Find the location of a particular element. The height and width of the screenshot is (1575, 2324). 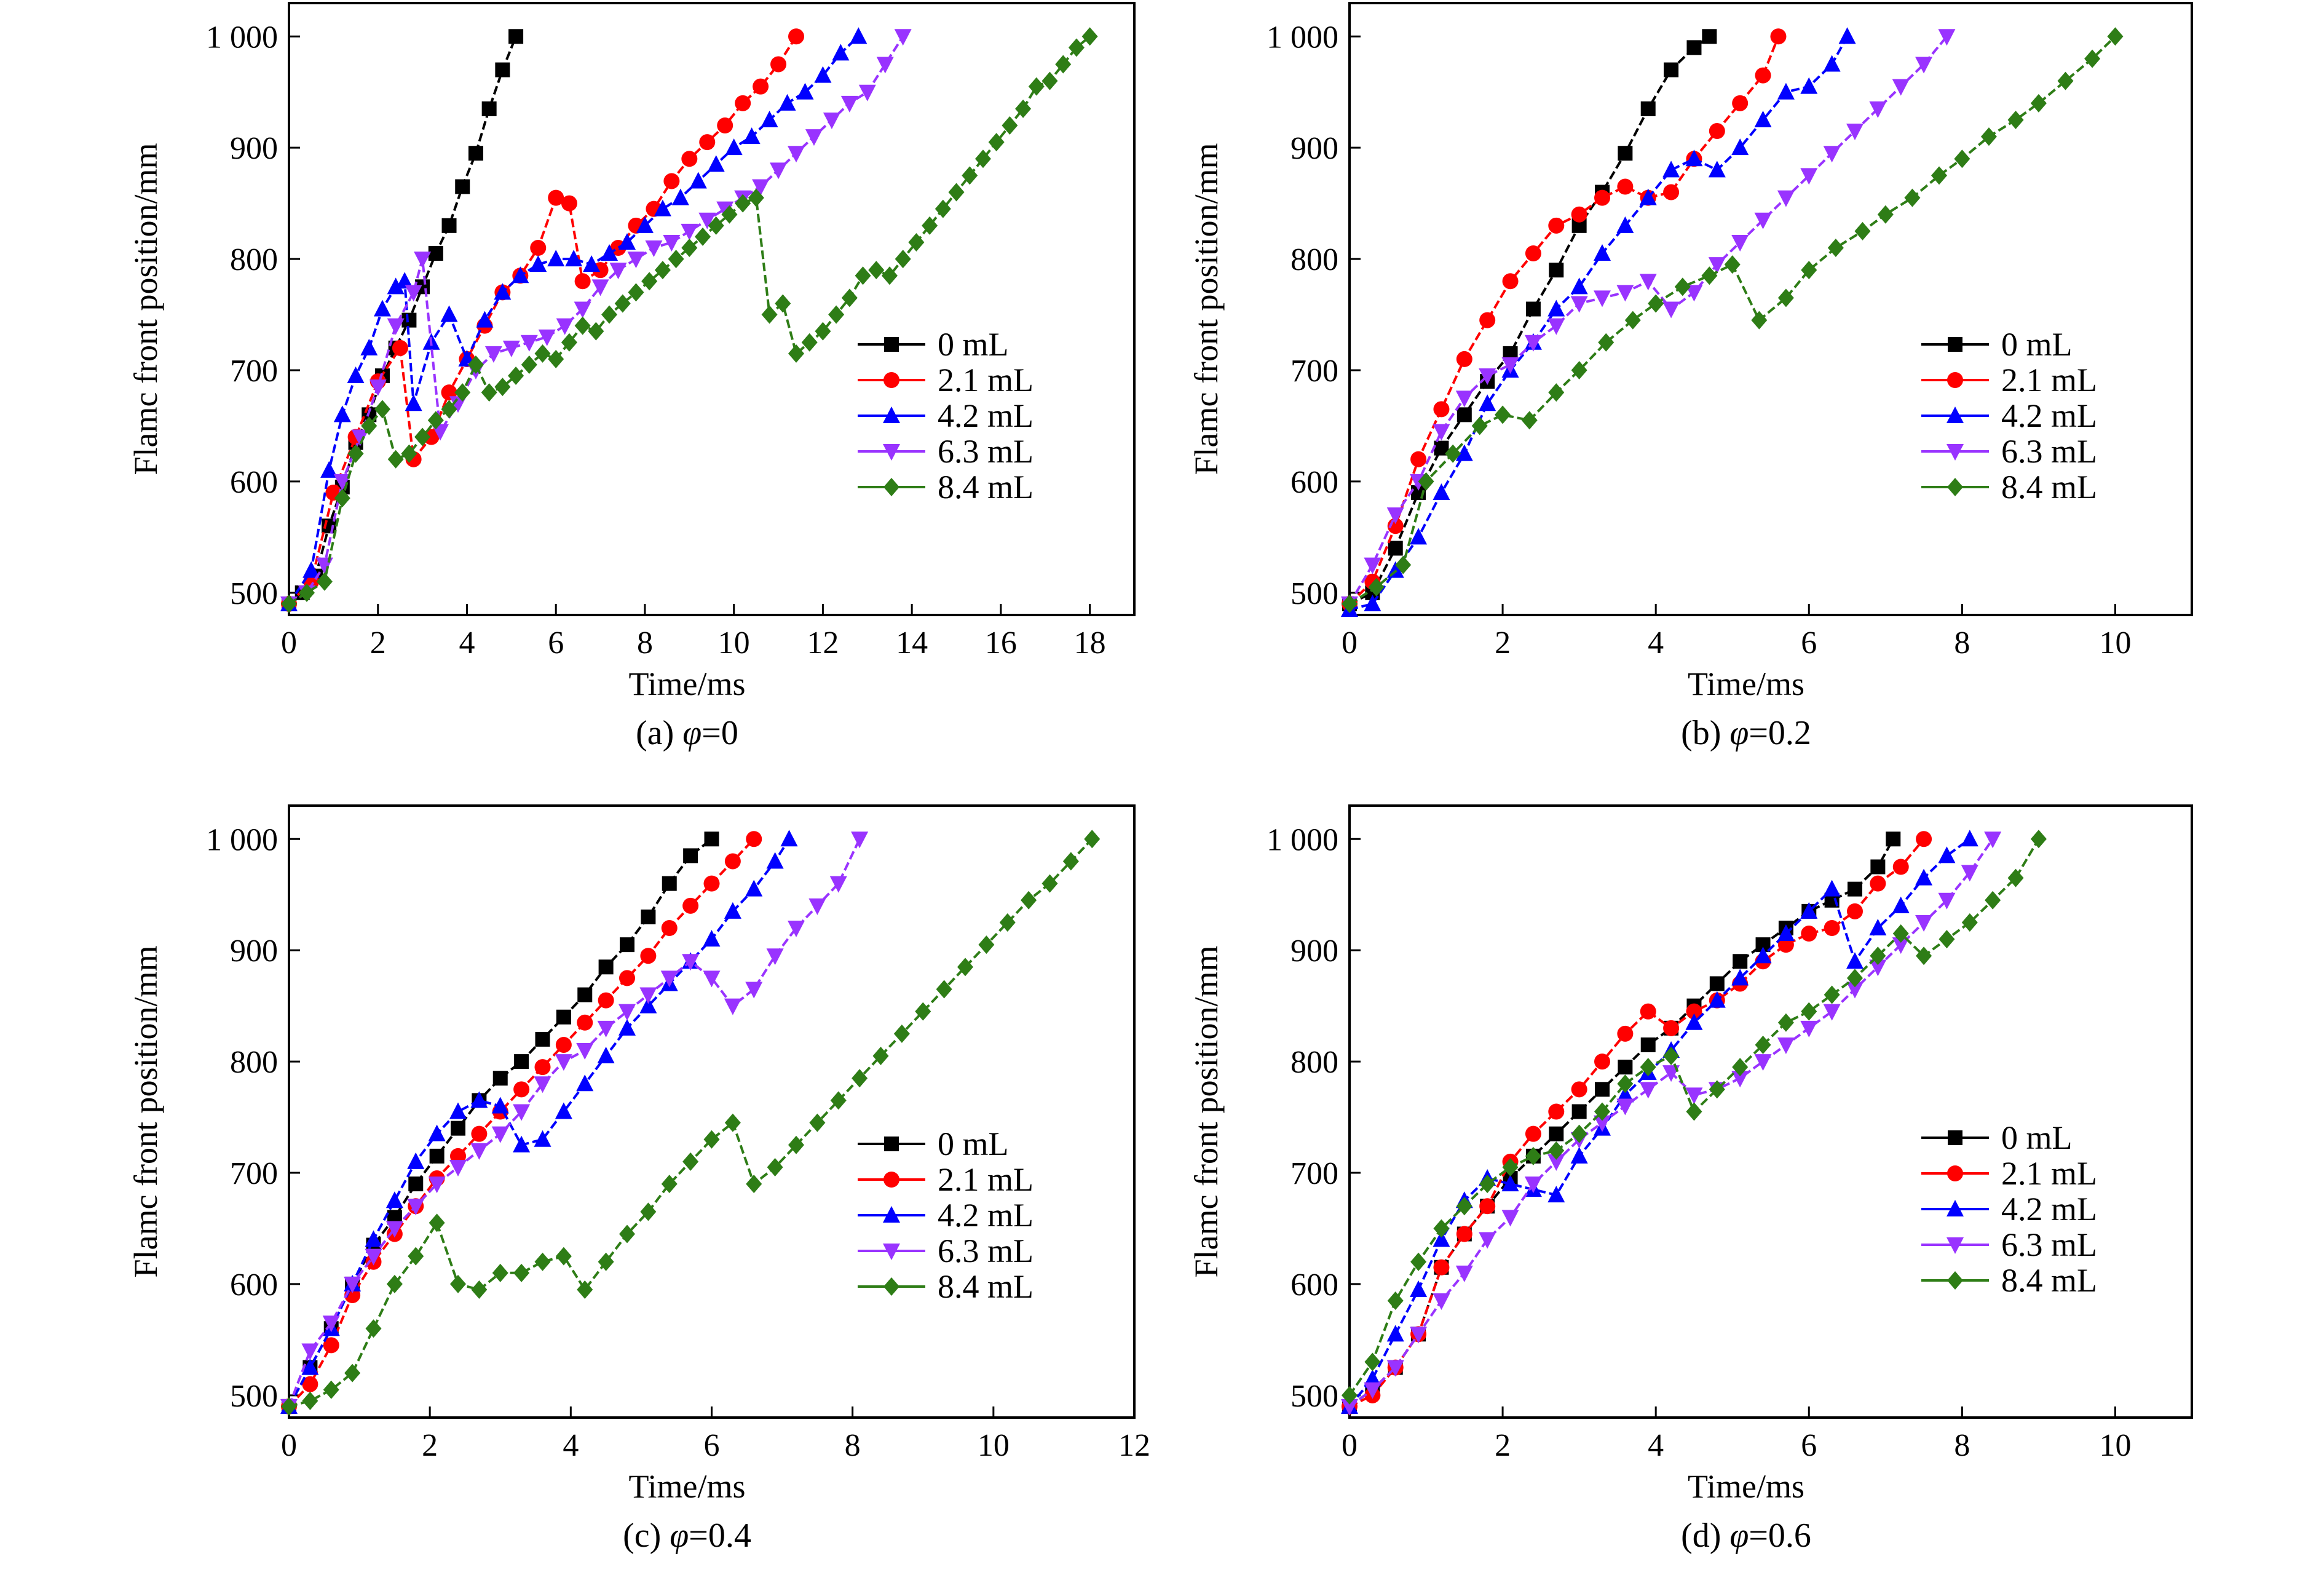

series-8-4-mL is located at coordinates (689, 320).